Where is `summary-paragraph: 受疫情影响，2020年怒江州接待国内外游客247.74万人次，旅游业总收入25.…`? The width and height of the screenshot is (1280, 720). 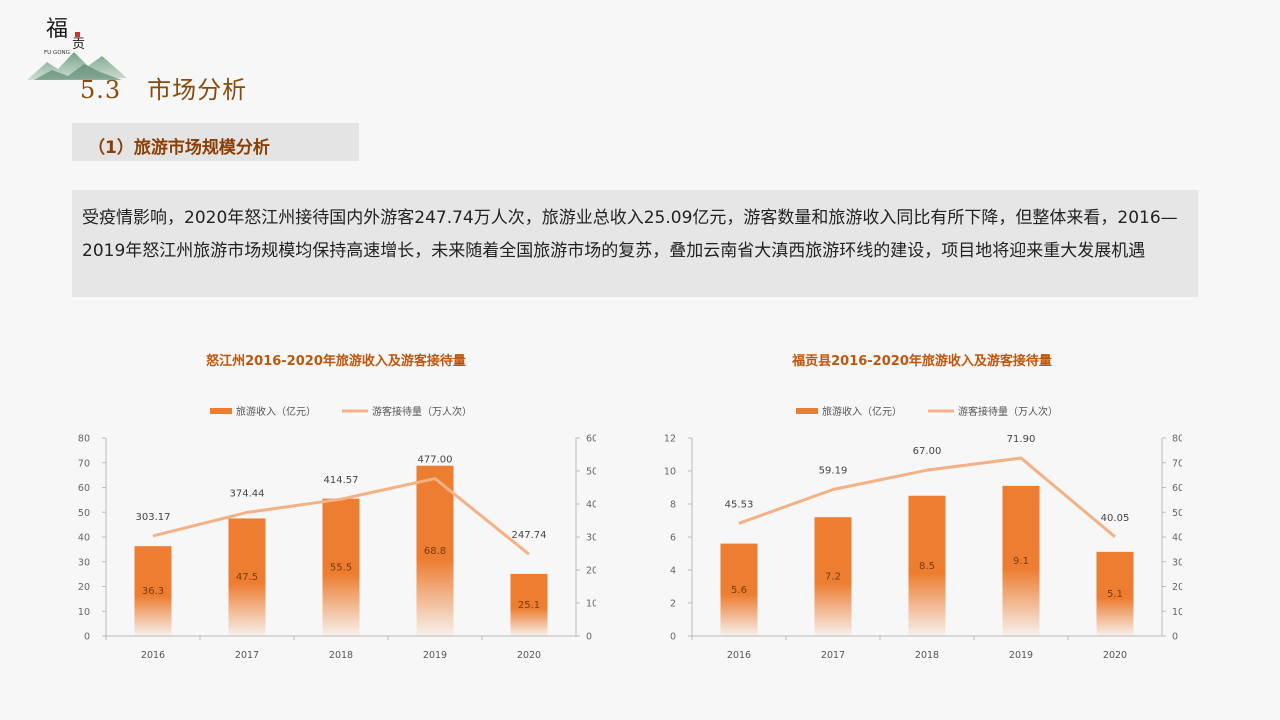 summary-paragraph: 受疫情影响，2020年怒江州接待国内外游客247.74万人次，旅游业总收入25.… is located at coordinates (635, 243).